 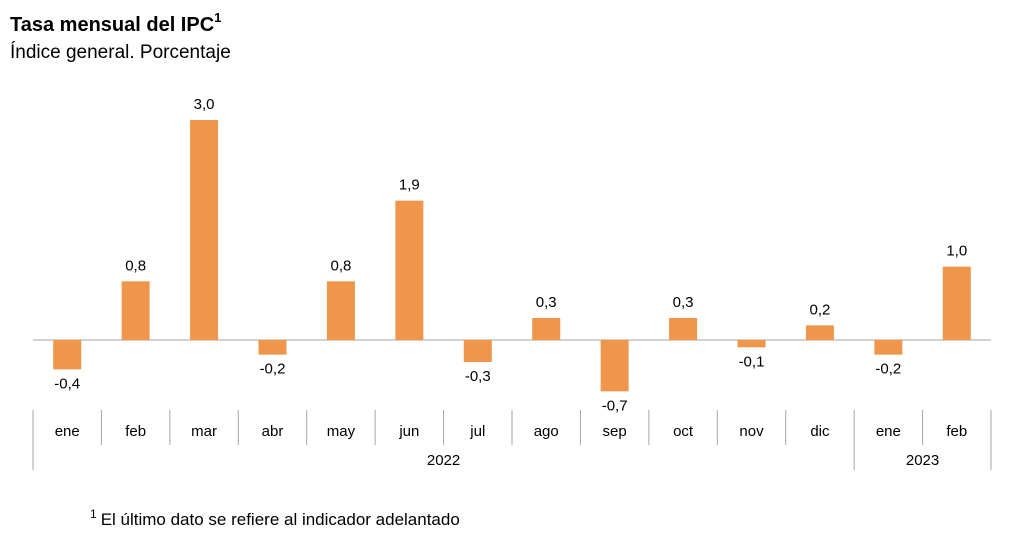 I want to click on data-label: 3,0, so click(x=204, y=104).